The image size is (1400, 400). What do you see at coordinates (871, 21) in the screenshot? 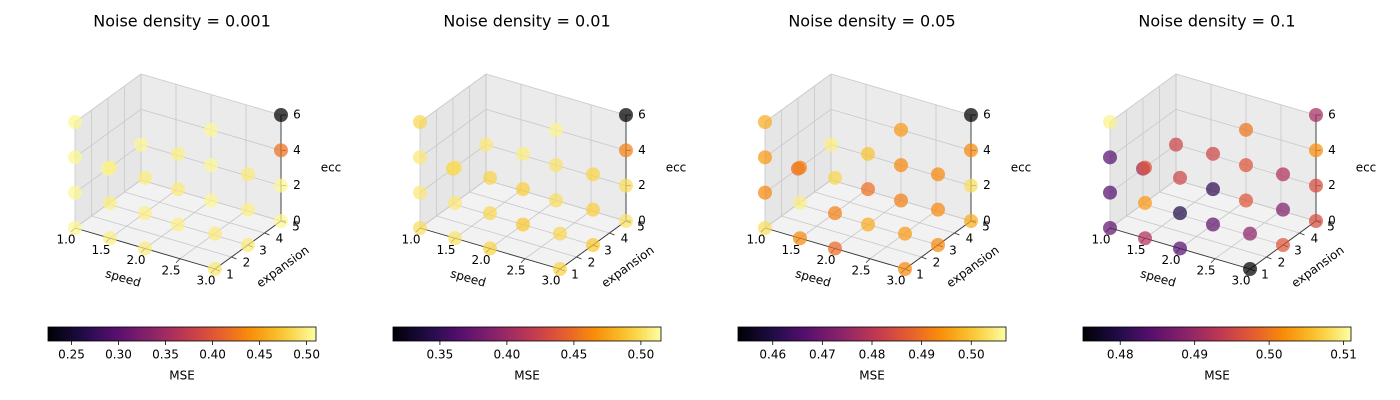
I see `subplot-title: Noise density = 0.05` at bounding box center [871, 21].